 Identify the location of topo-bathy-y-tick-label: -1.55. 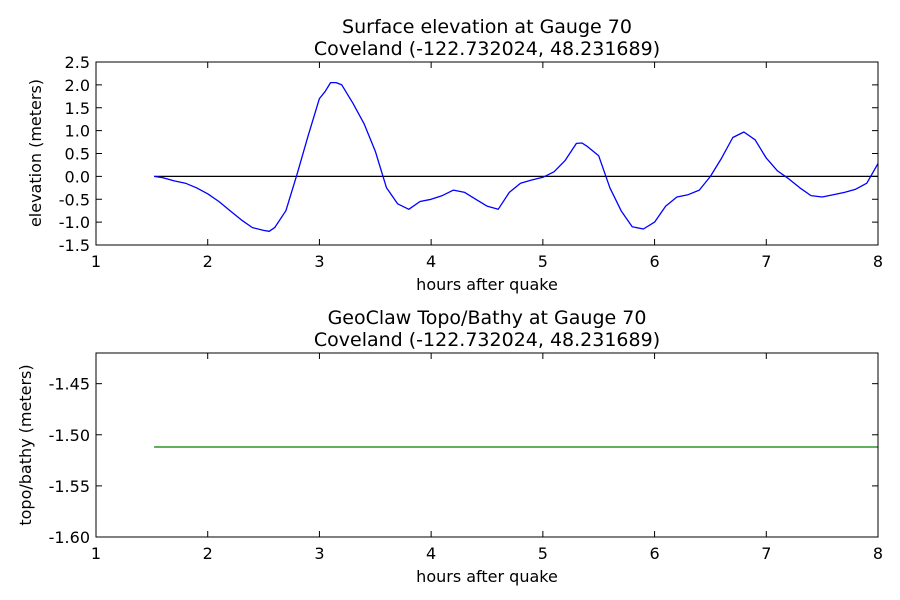
(69, 486).